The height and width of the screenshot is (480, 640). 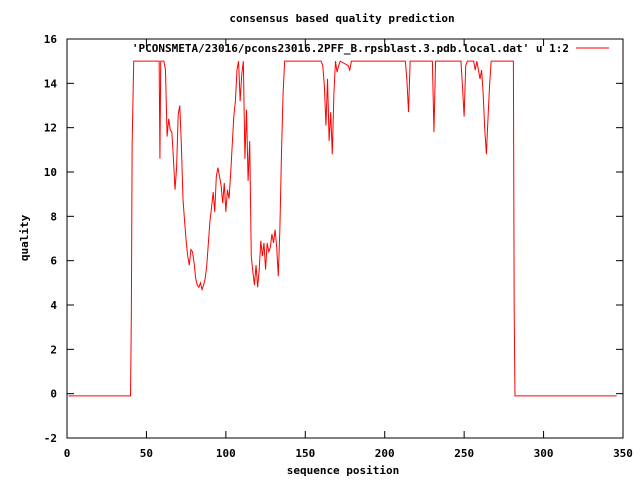 What do you see at coordinates (50, 438) in the screenshot?
I see `y-tick-label: -2` at bounding box center [50, 438].